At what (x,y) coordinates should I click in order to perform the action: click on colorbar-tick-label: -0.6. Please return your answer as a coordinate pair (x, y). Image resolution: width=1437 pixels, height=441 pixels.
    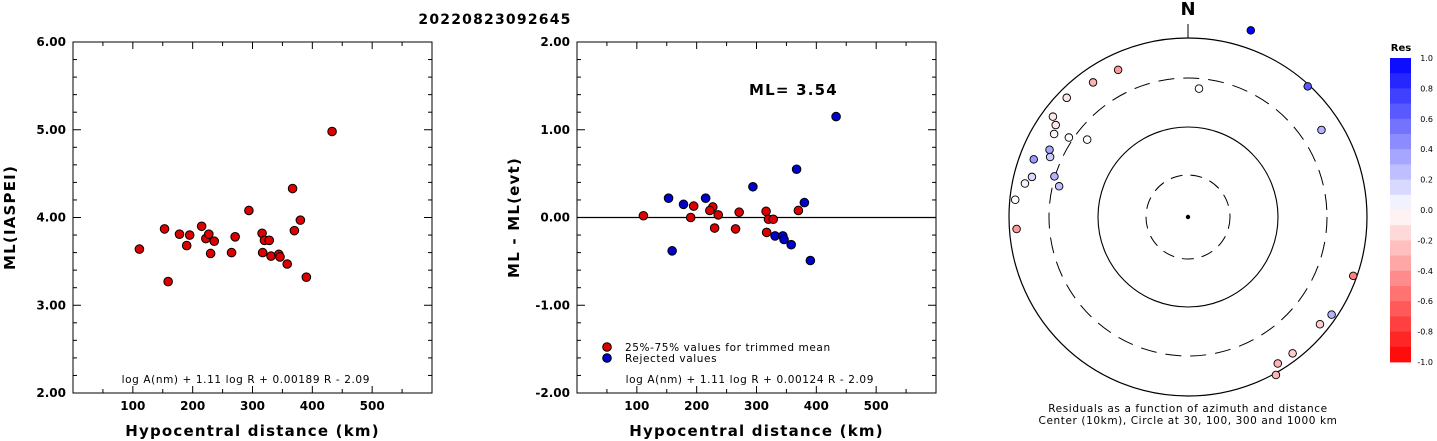
    Looking at the image, I should click on (1425, 301).